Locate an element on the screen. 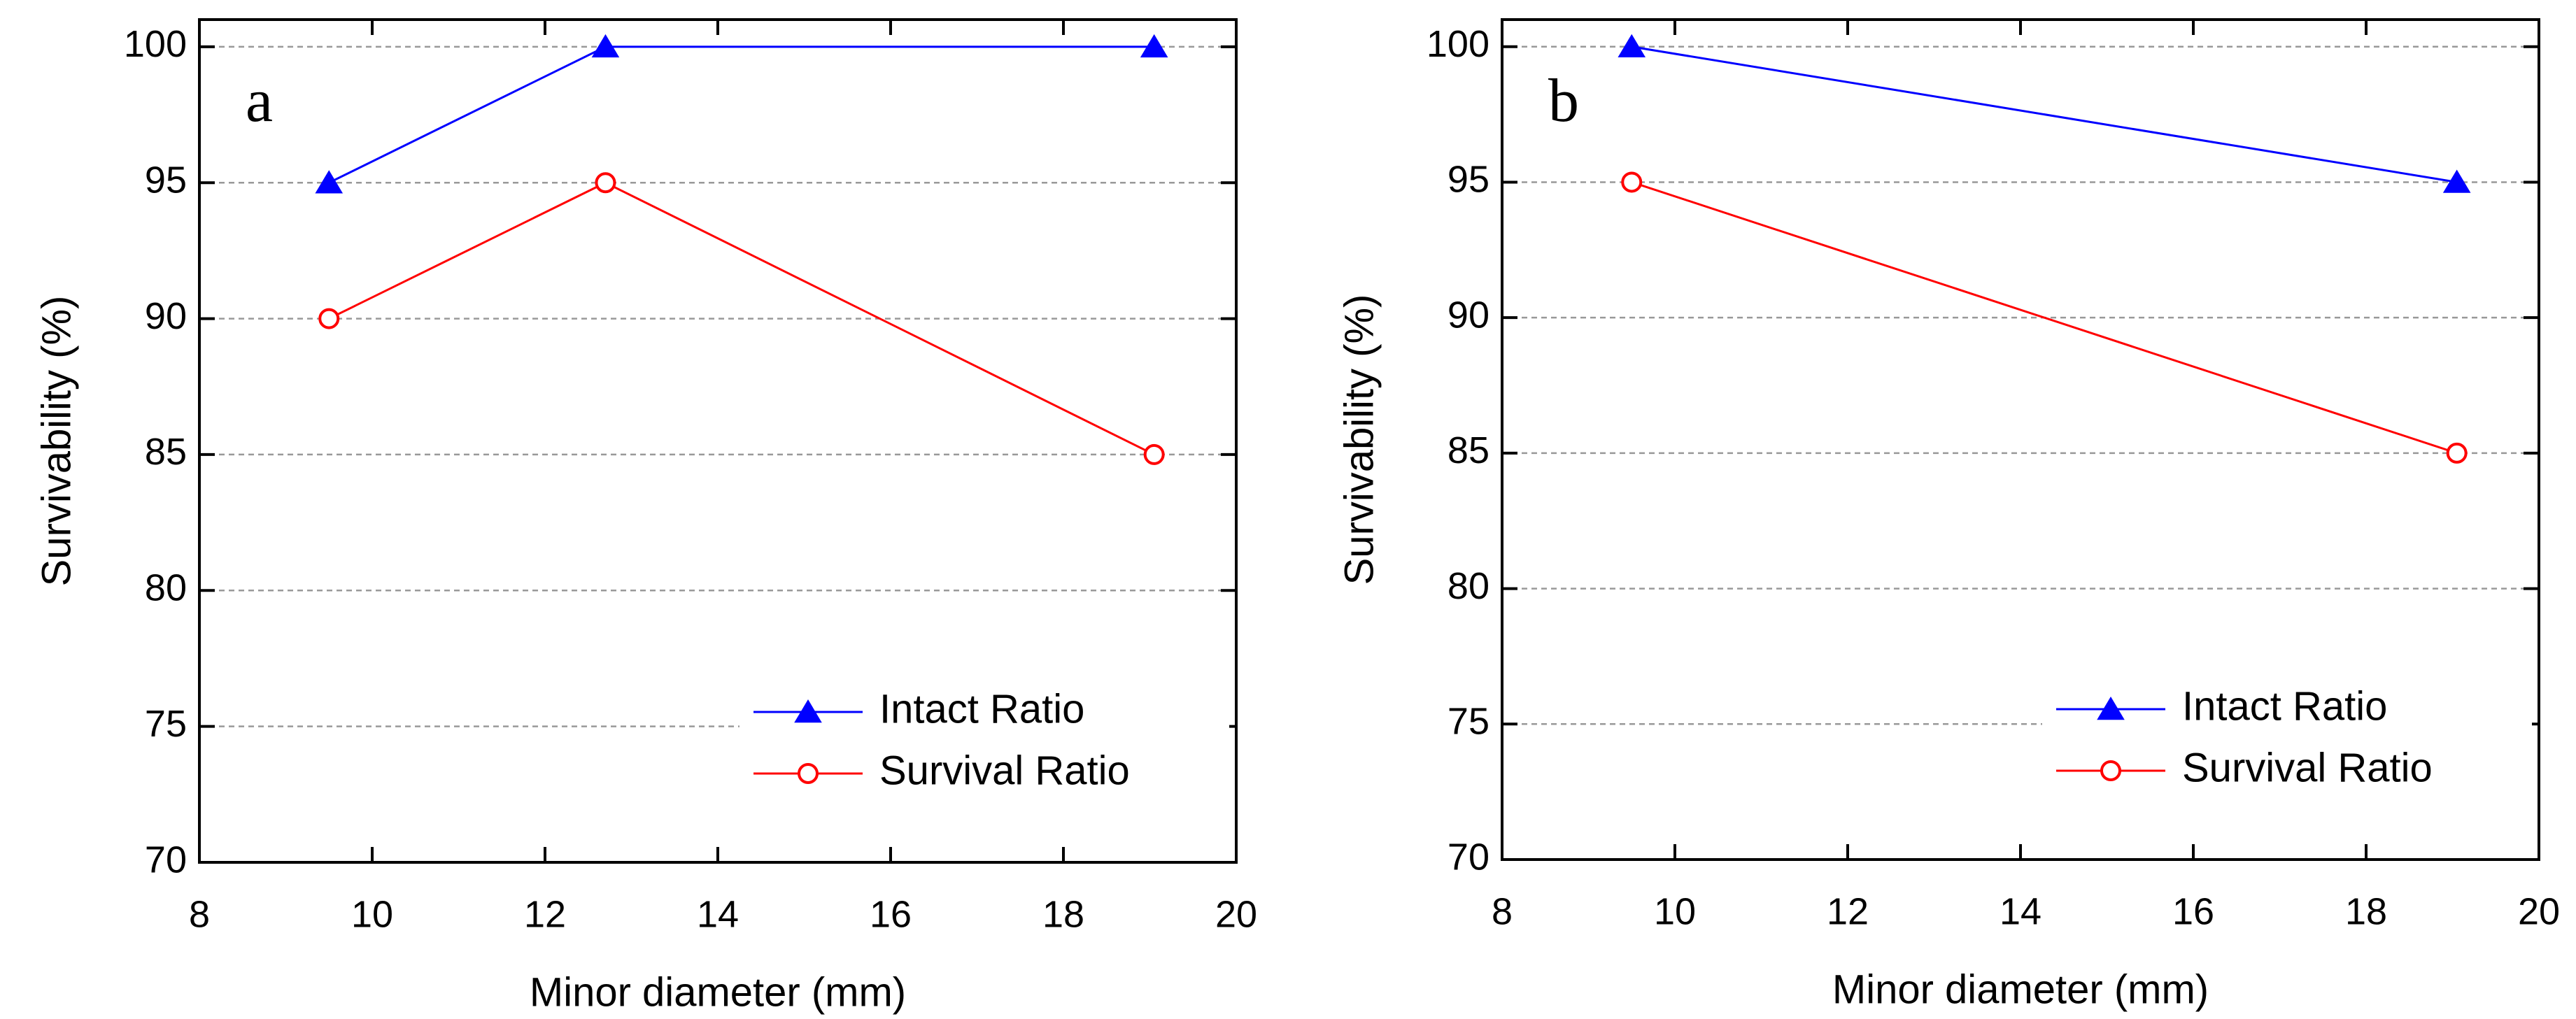 The width and height of the screenshot is (2576, 1019). panel-label: a is located at coordinates (259, 101).